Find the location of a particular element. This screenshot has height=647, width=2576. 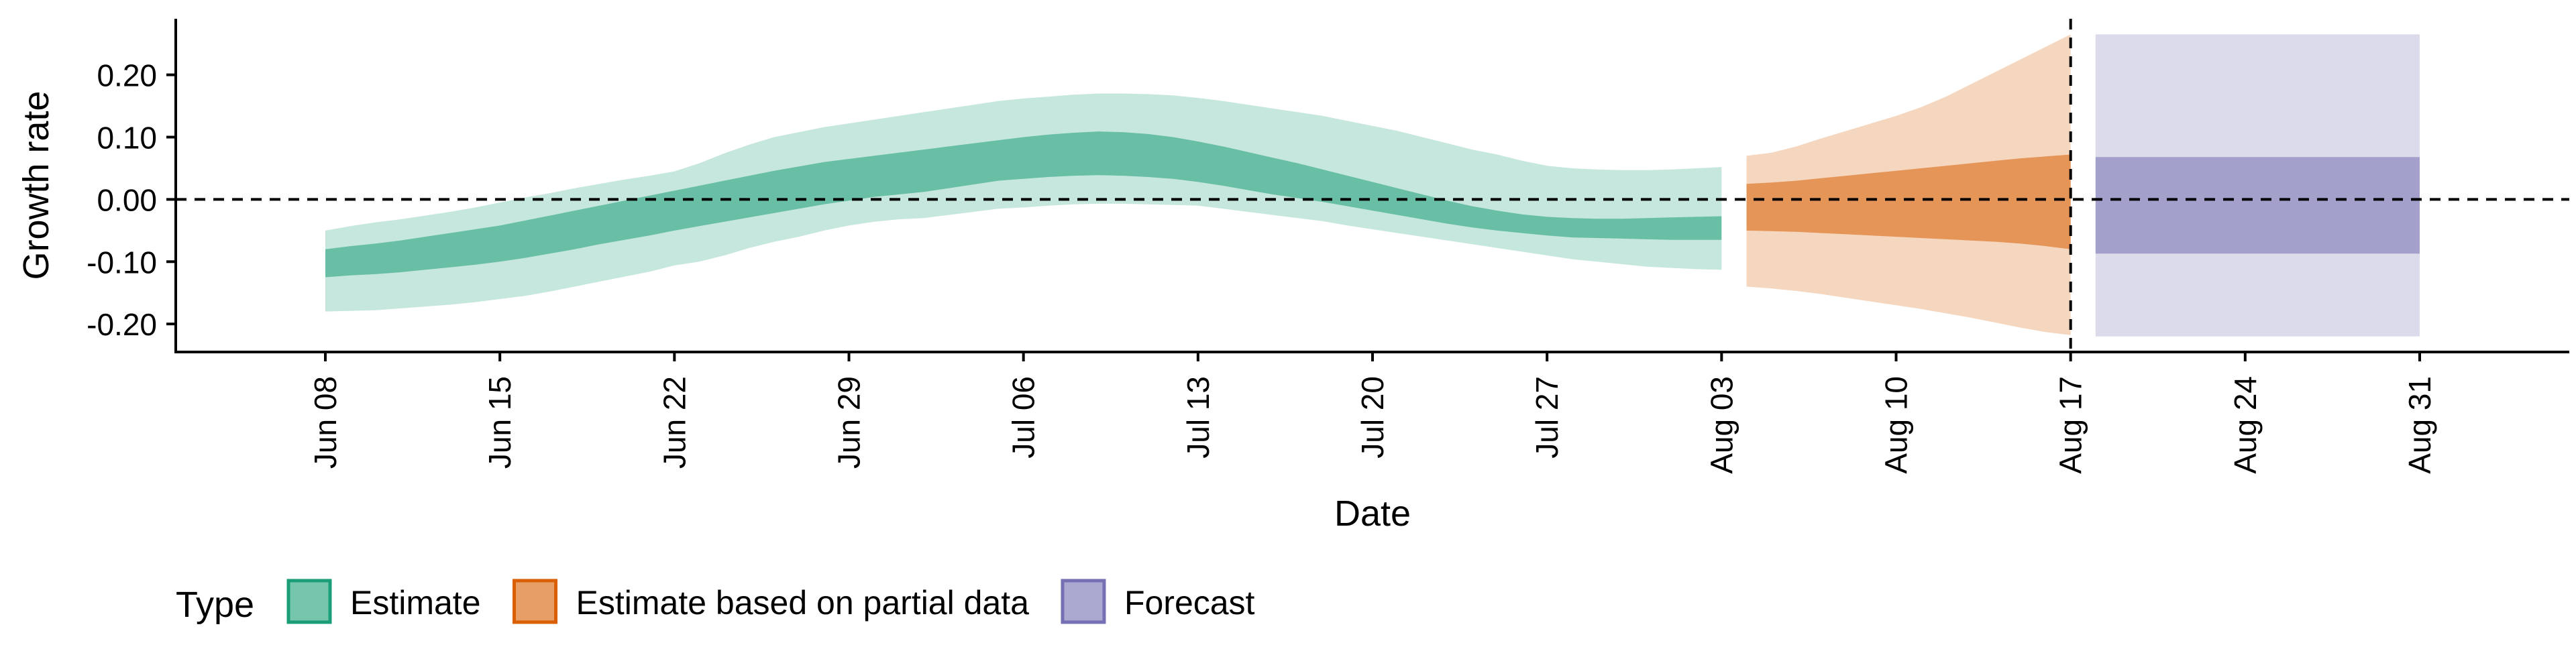

y-tick-label: -0.20 is located at coordinates (122, 325).